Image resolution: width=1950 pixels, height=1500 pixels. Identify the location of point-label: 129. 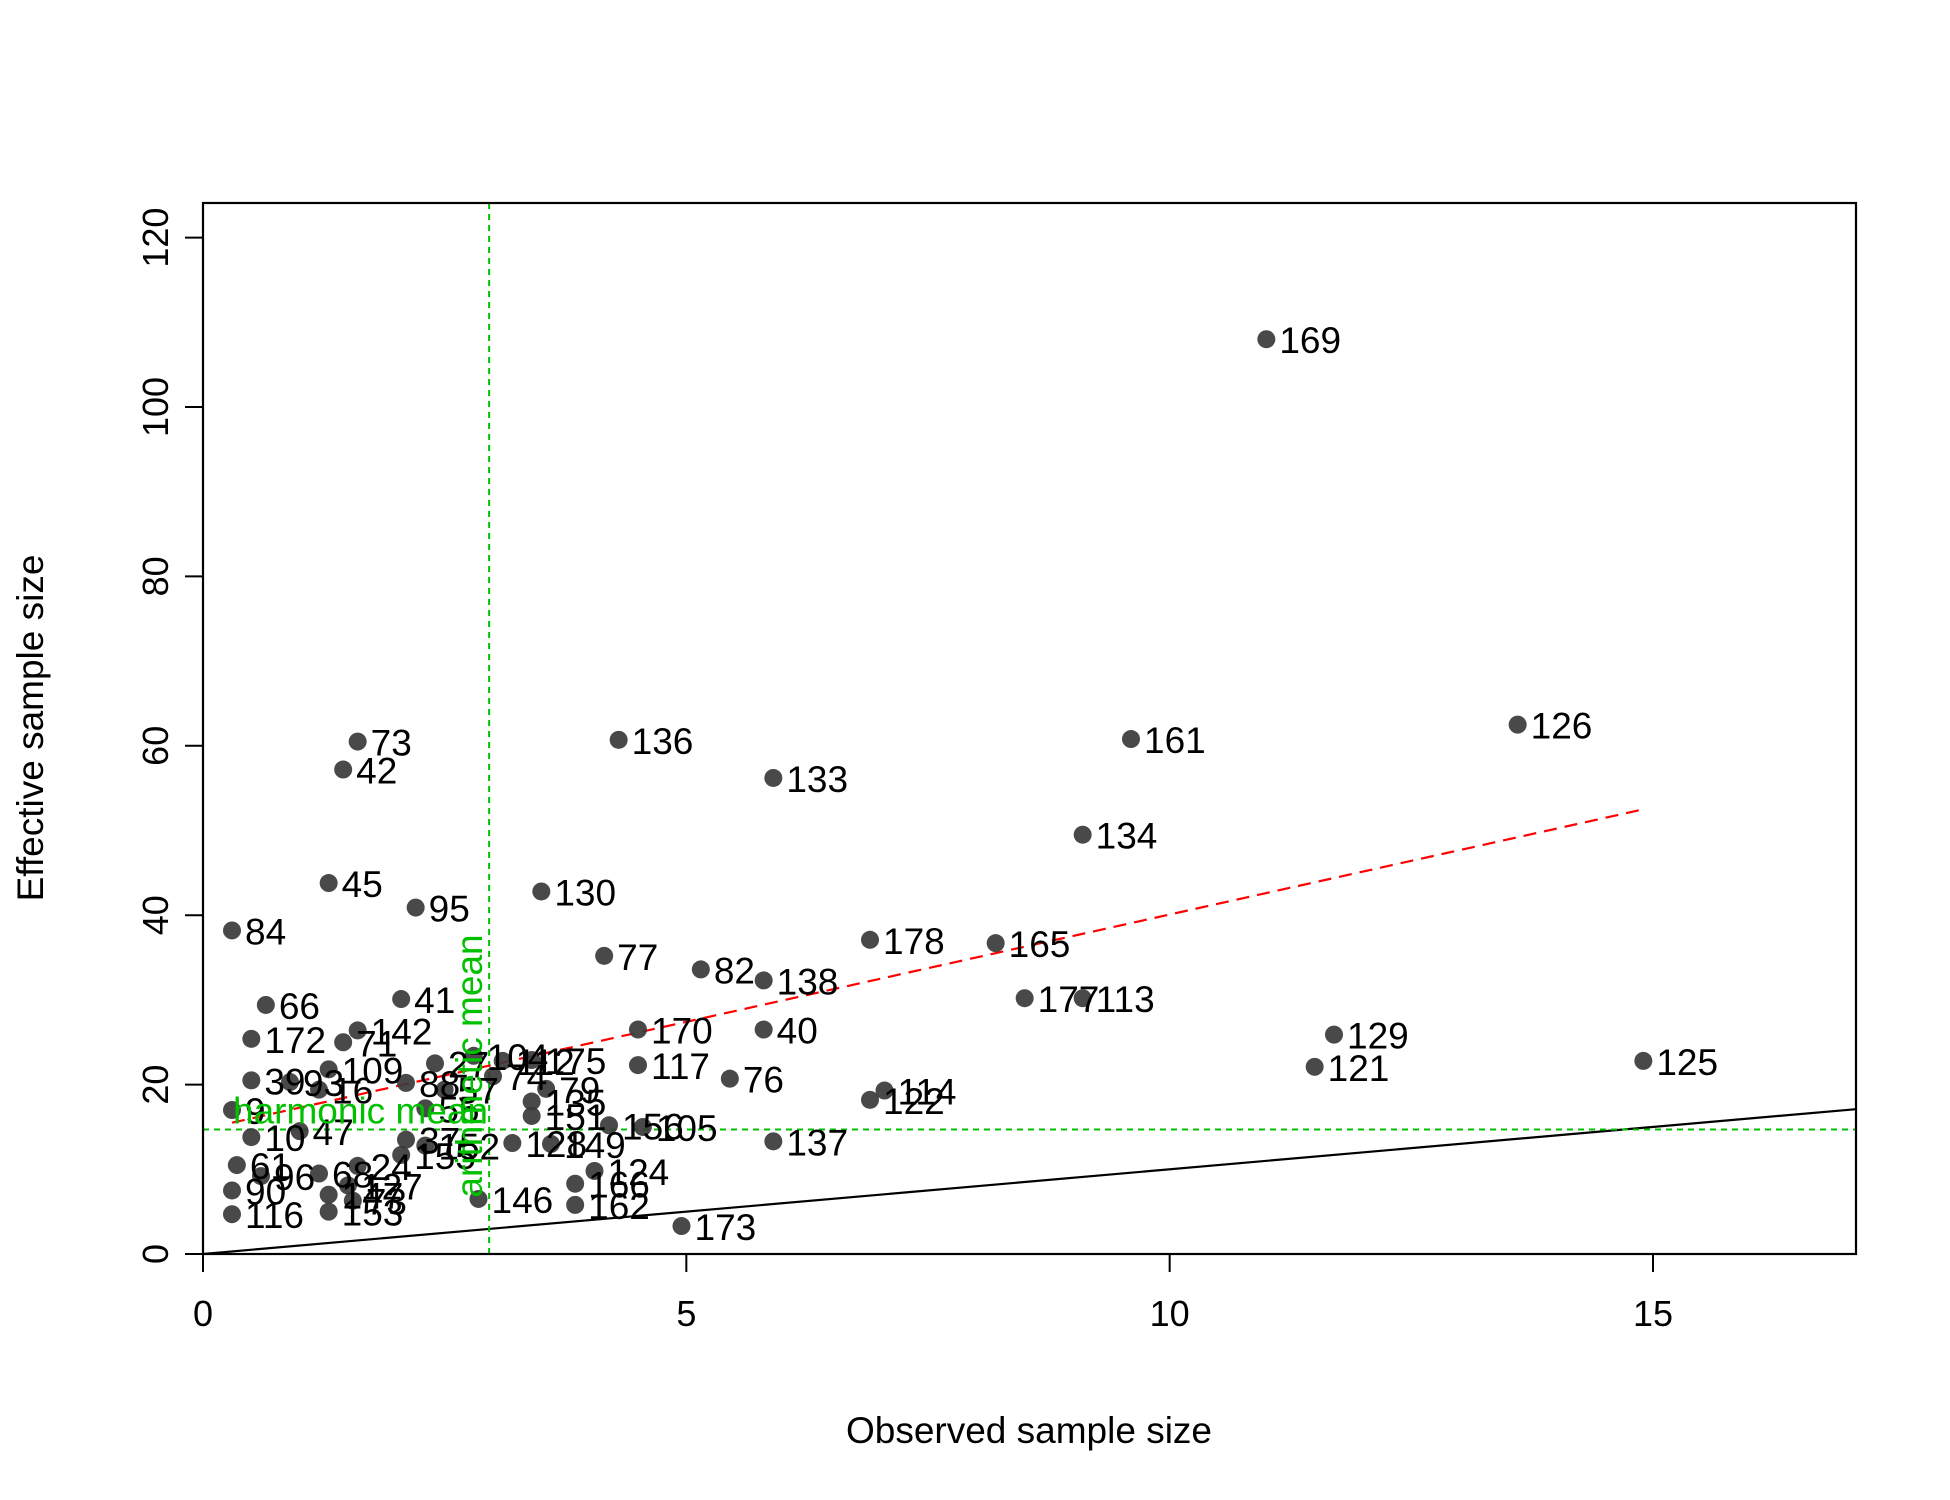
(1378, 1036).